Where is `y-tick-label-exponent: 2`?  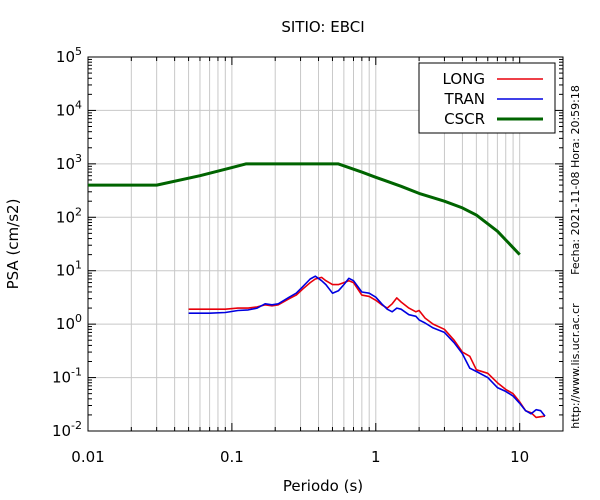 y-tick-label-exponent: 2 is located at coordinates (78, 211).